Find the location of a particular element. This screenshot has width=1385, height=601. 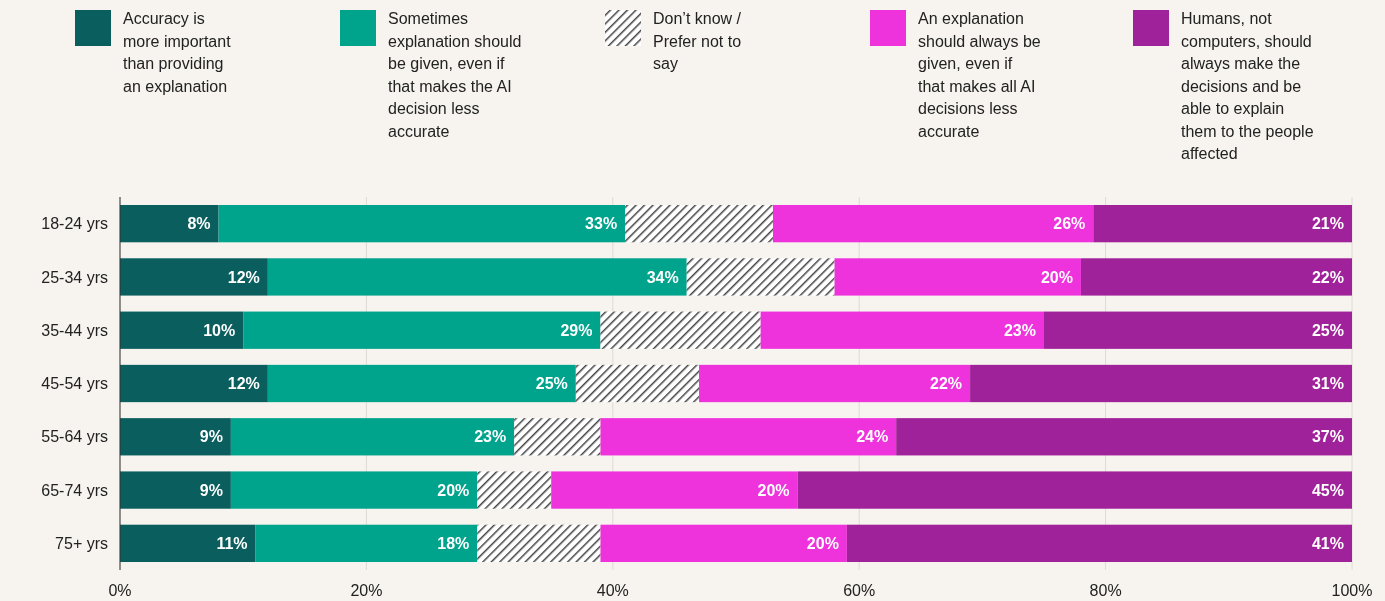

x-tick-label: 100% is located at coordinates (1352, 590).